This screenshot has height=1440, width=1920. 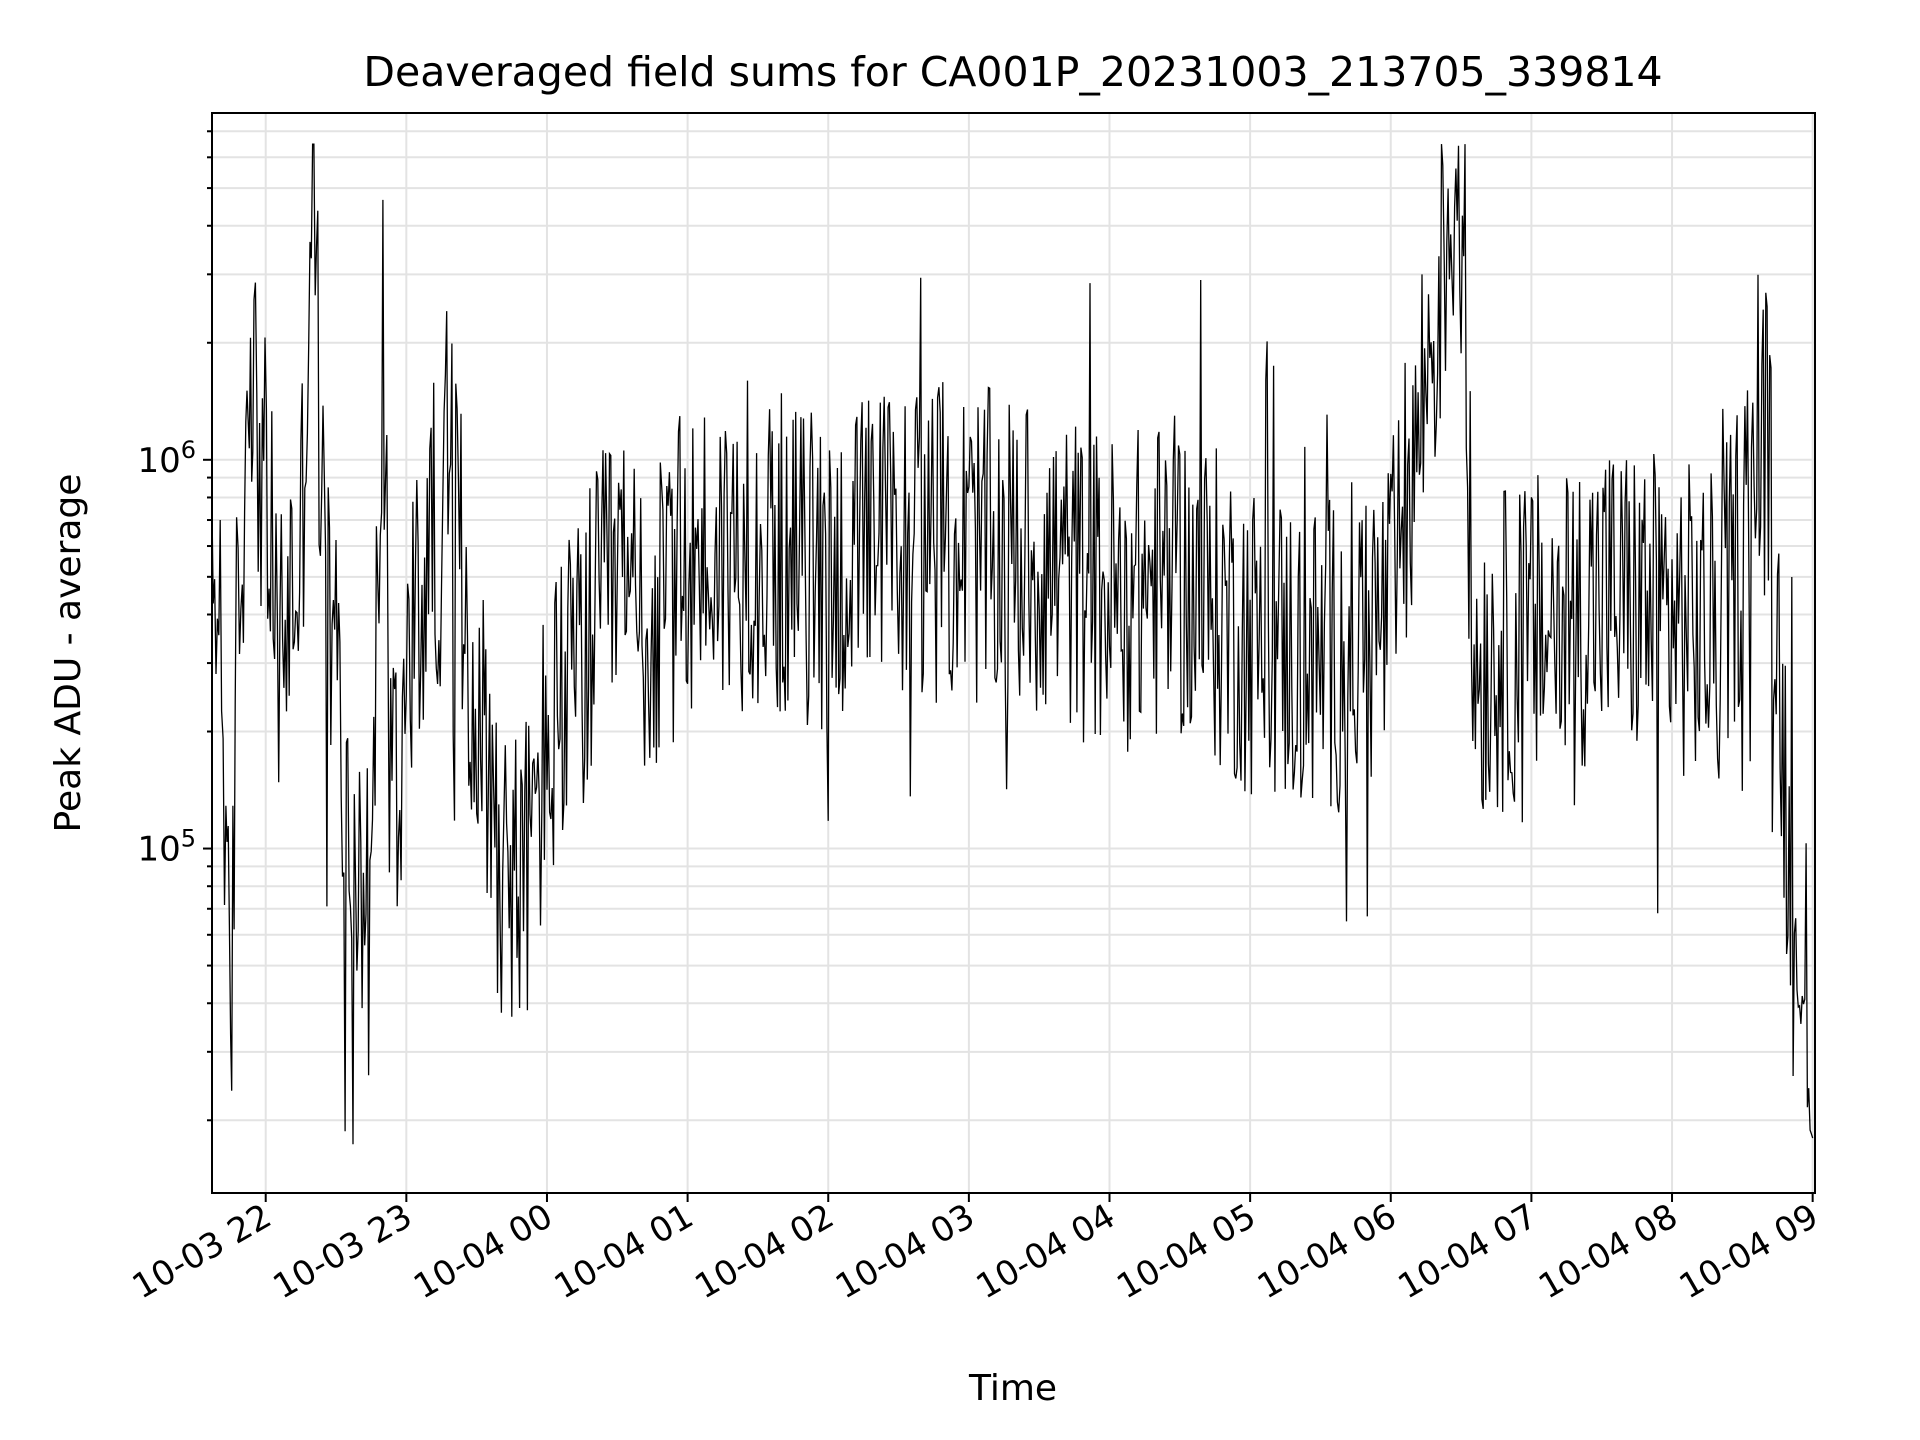 I want to click on y-tick-exponent: 6, so click(x=188, y=450).